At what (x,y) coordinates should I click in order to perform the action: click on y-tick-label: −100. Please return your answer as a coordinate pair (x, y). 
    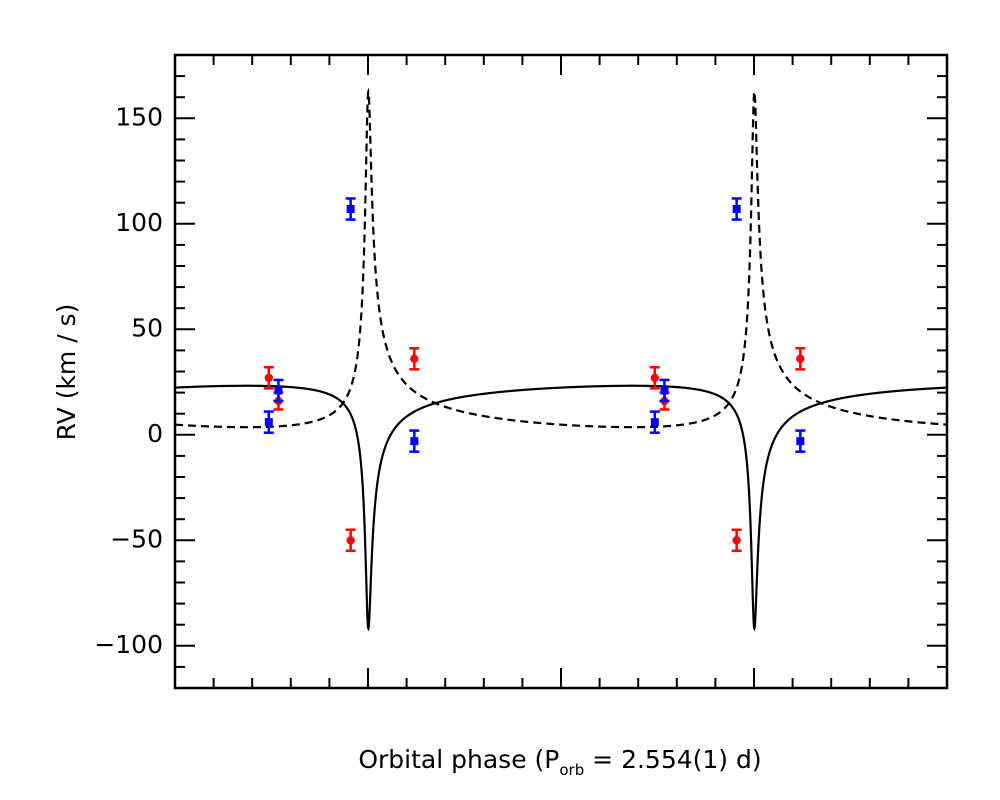
    Looking at the image, I should click on (128, 644).